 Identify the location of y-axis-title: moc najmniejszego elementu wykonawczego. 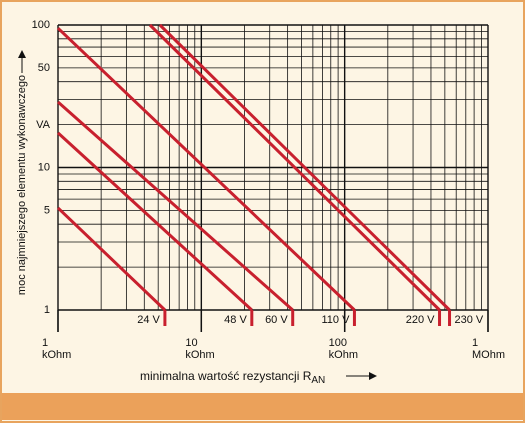
(22, 185).